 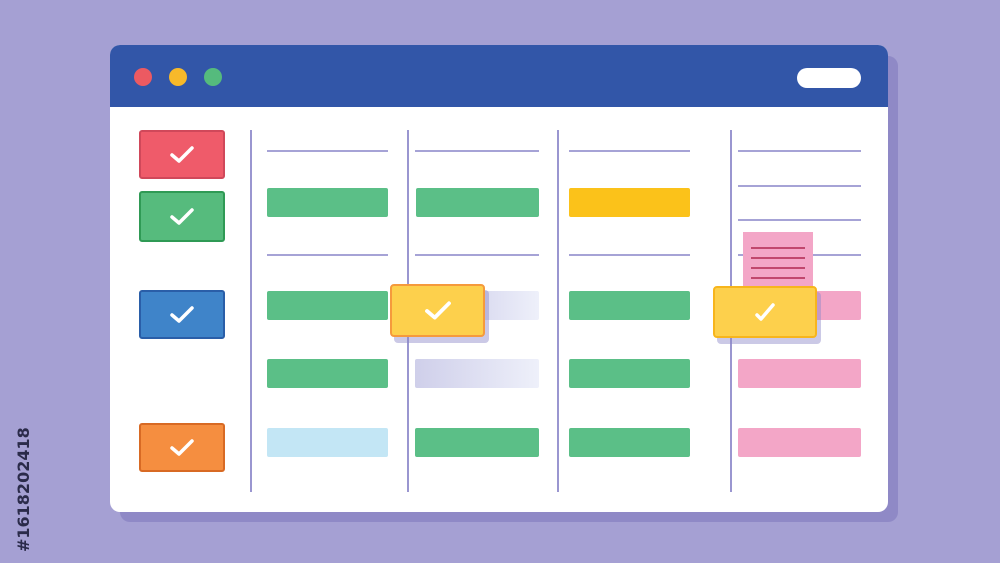 I want to click on checkbox-red, so click(x=182, y=154).